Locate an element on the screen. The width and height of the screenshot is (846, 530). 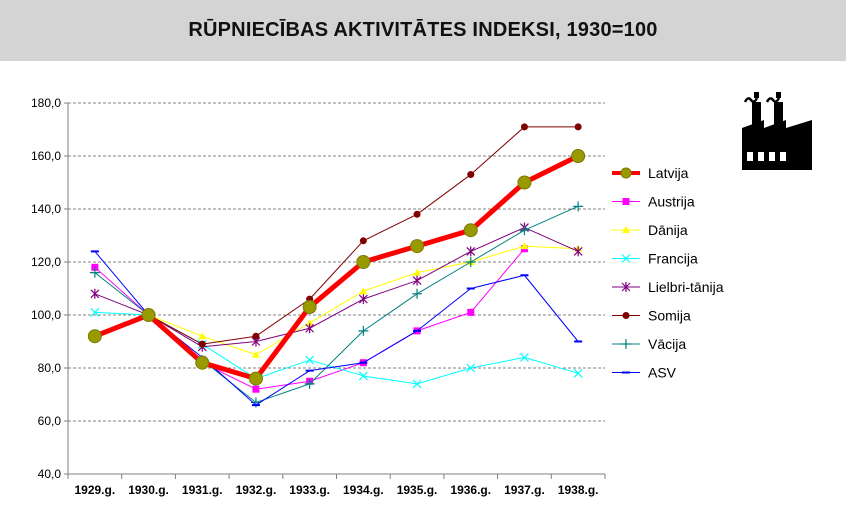
legend-item: Francija is located at coordinates (655, 259).